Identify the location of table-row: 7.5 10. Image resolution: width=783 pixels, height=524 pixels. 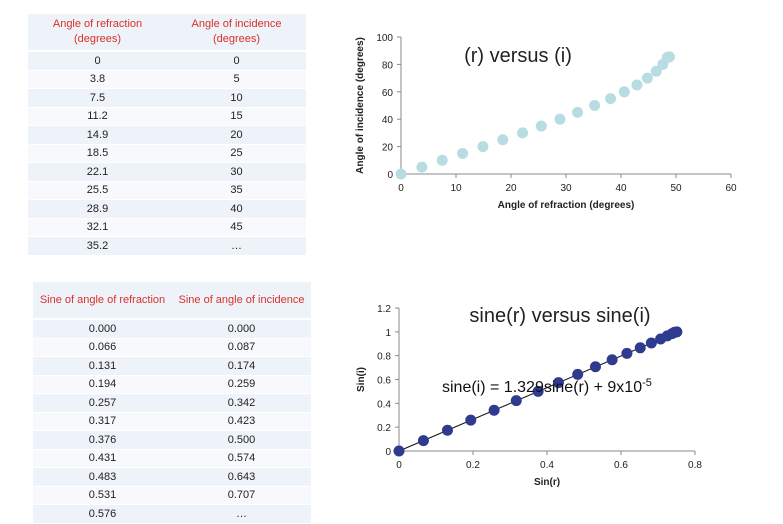
(167, 97).